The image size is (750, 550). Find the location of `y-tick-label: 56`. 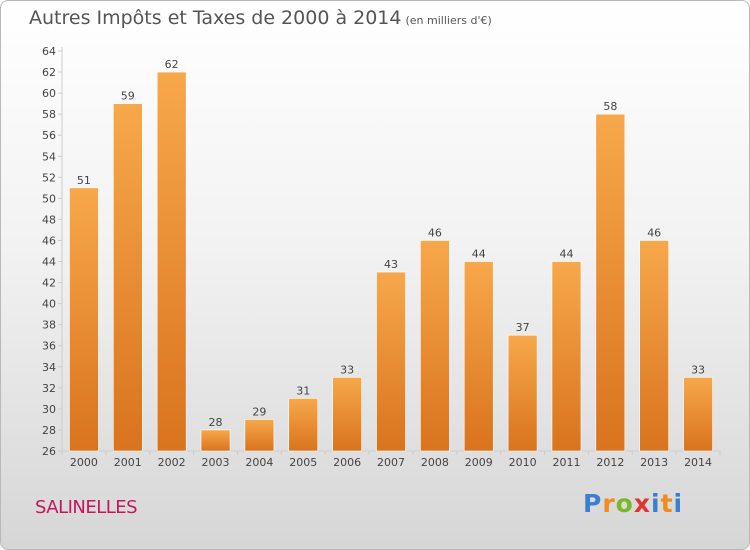

y-tick-label: 56 is located at coordinates (49, 135).